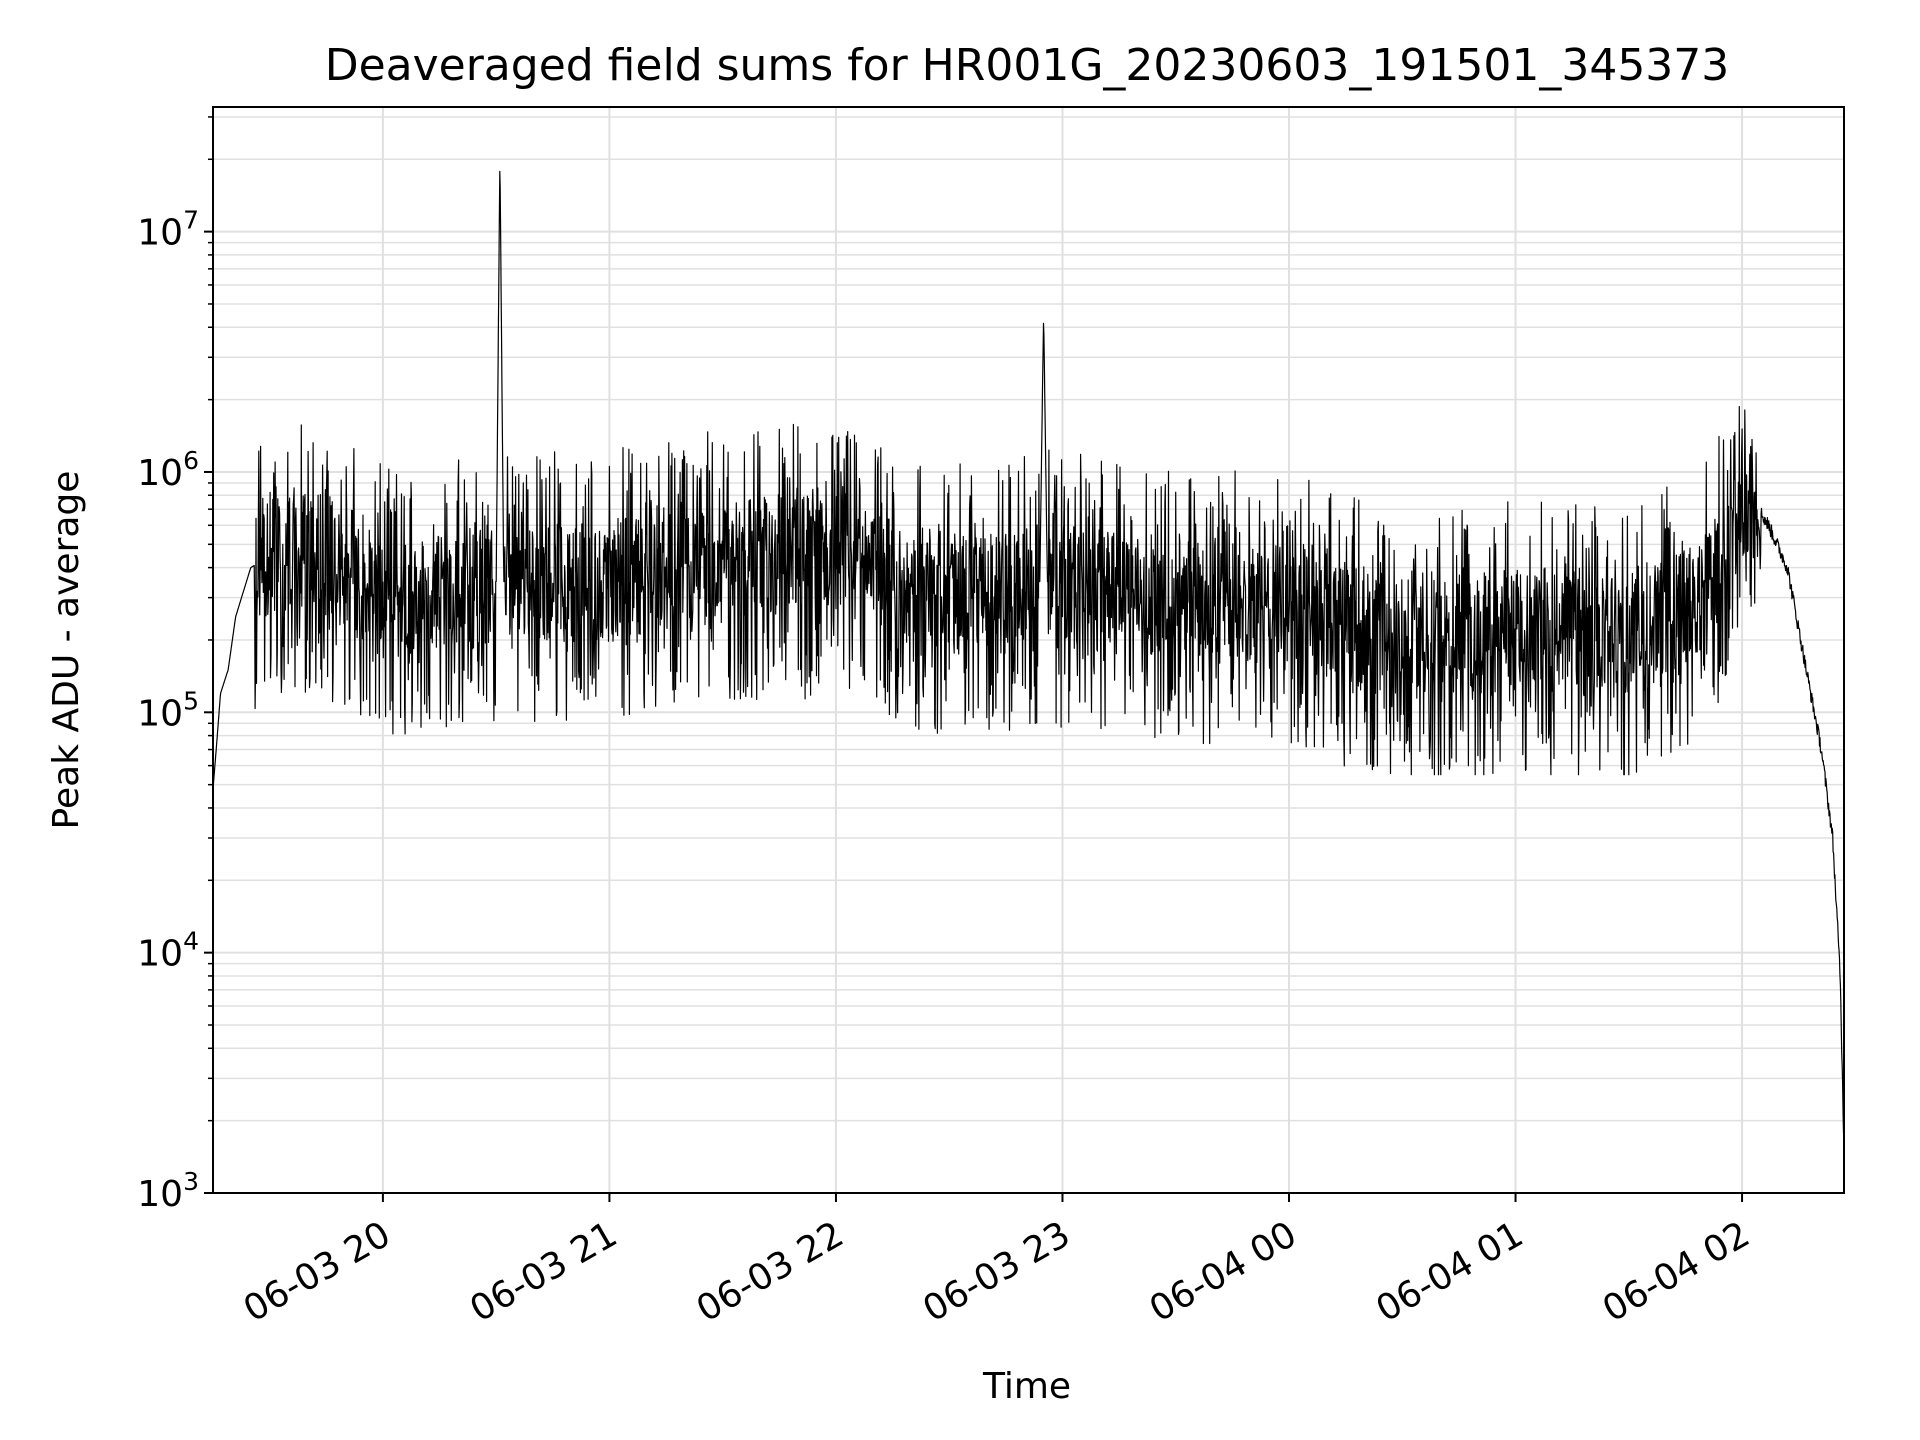 This screenshot has height=1440, width=1920. What do you see at coordinates (168, 710) in the screenshot?
I see `y-tick-label: 10⁵` at bounding box center [168, 710].